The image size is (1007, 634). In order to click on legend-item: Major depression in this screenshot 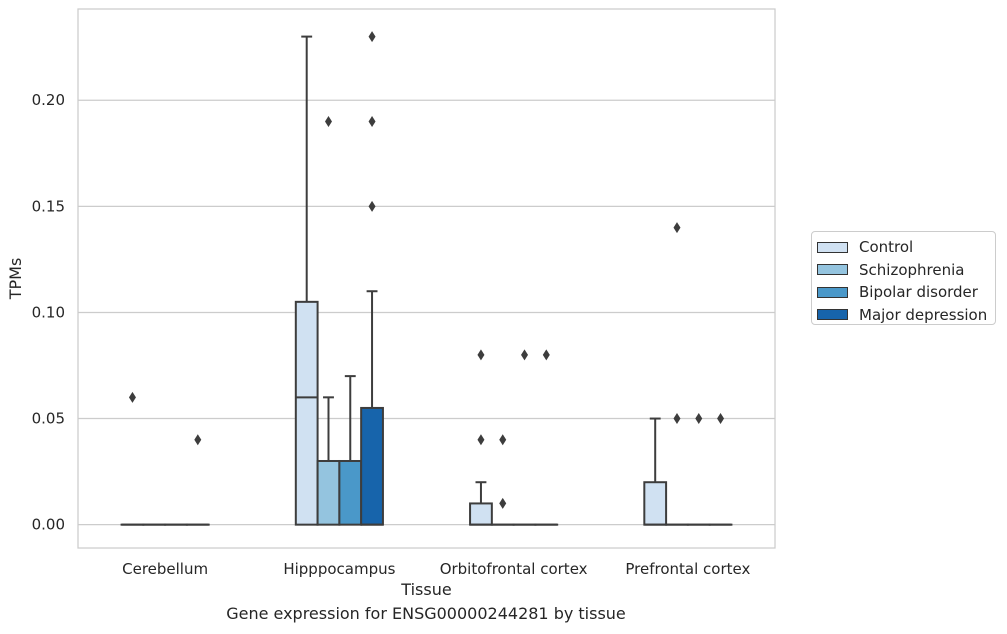, I will do `click(906, 315)`.